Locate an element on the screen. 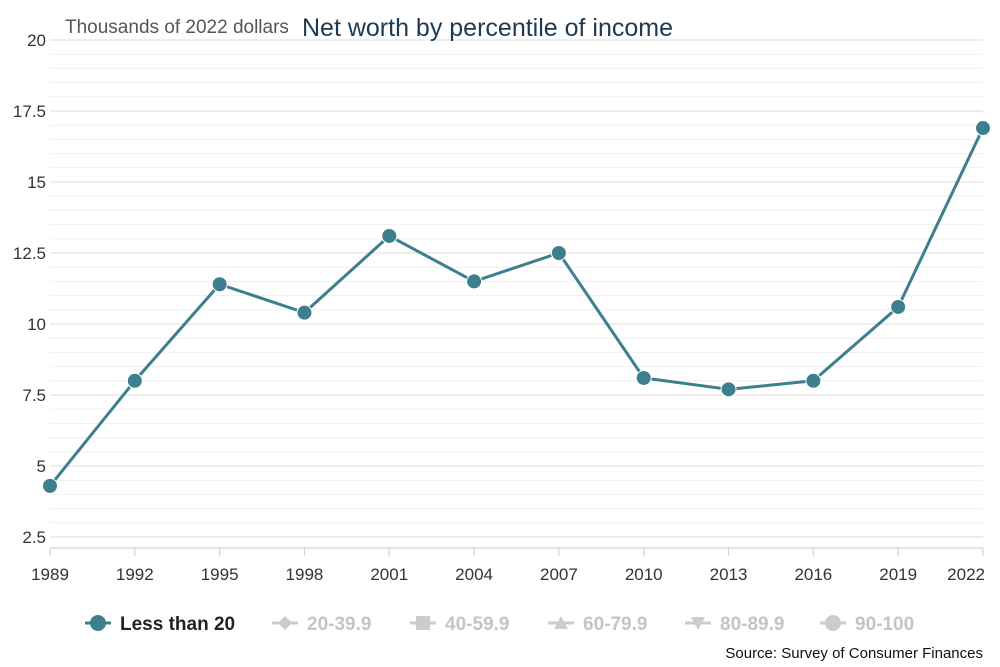 The image size is (1000, 667). x-tick-label: 2004 is located at coordinates (474, 574).